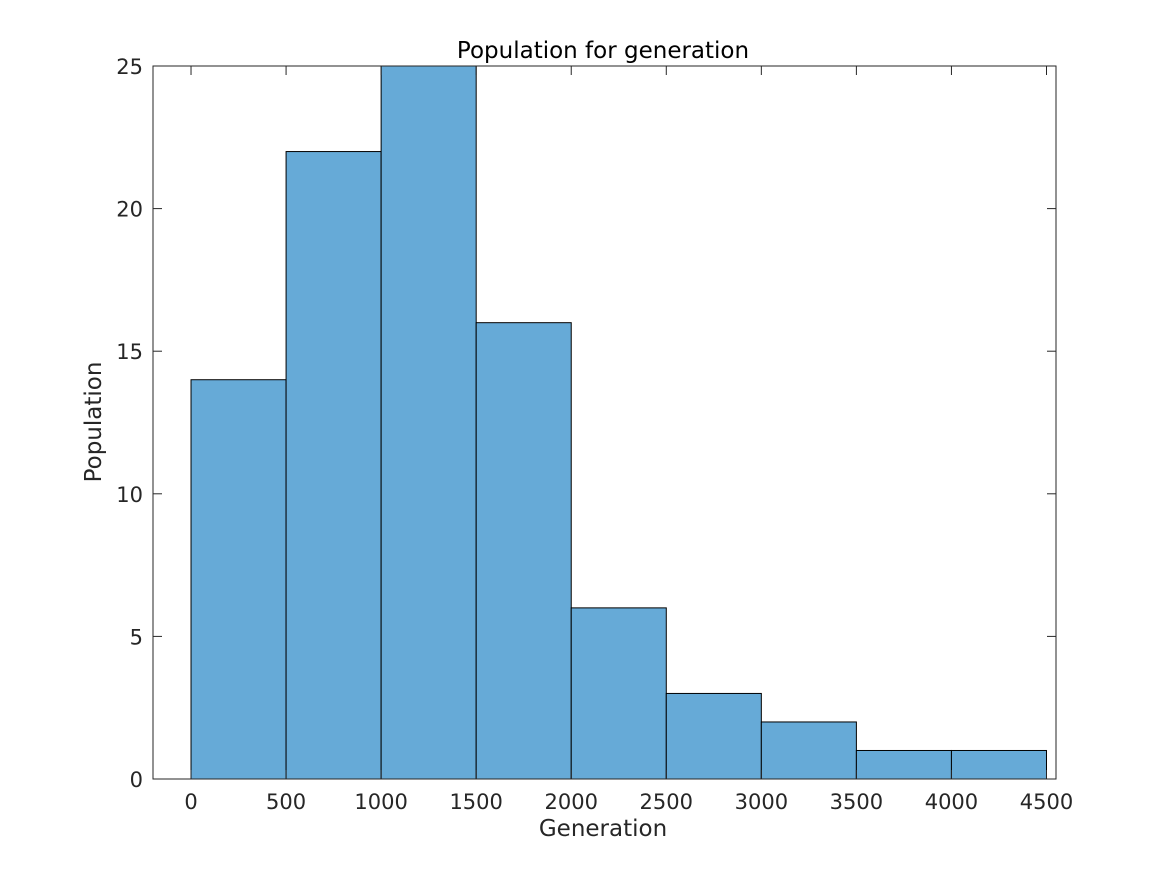 This screenshot has height=875, width=1167. I want to click on y-tick-label: 20, so click(129, 210).